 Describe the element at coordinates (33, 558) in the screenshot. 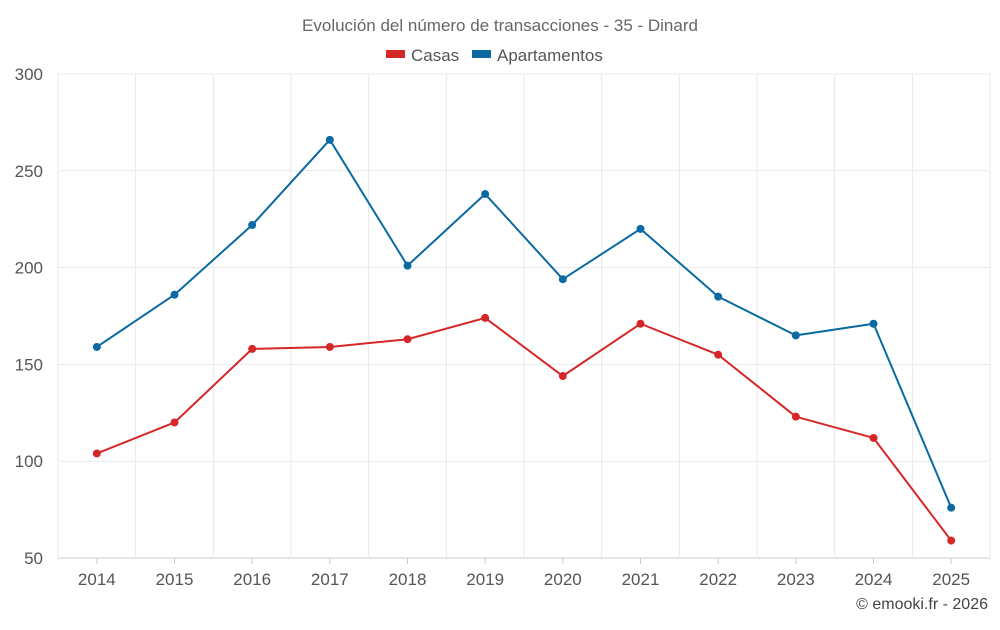

I see `y-tick-label: 50` at that location.